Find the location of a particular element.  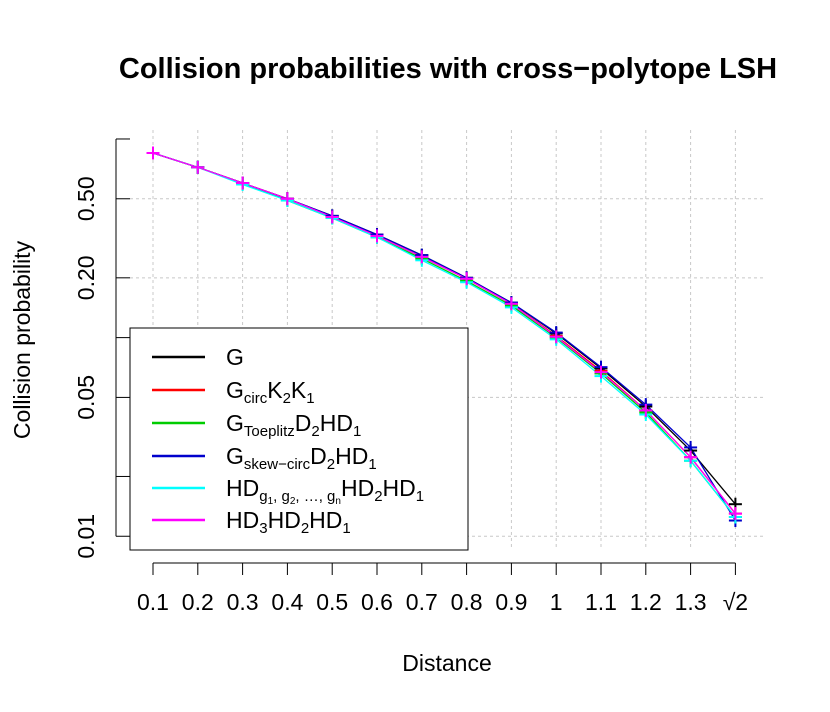

x-tick-label: 0.8 is located at coordinates (467, 602).